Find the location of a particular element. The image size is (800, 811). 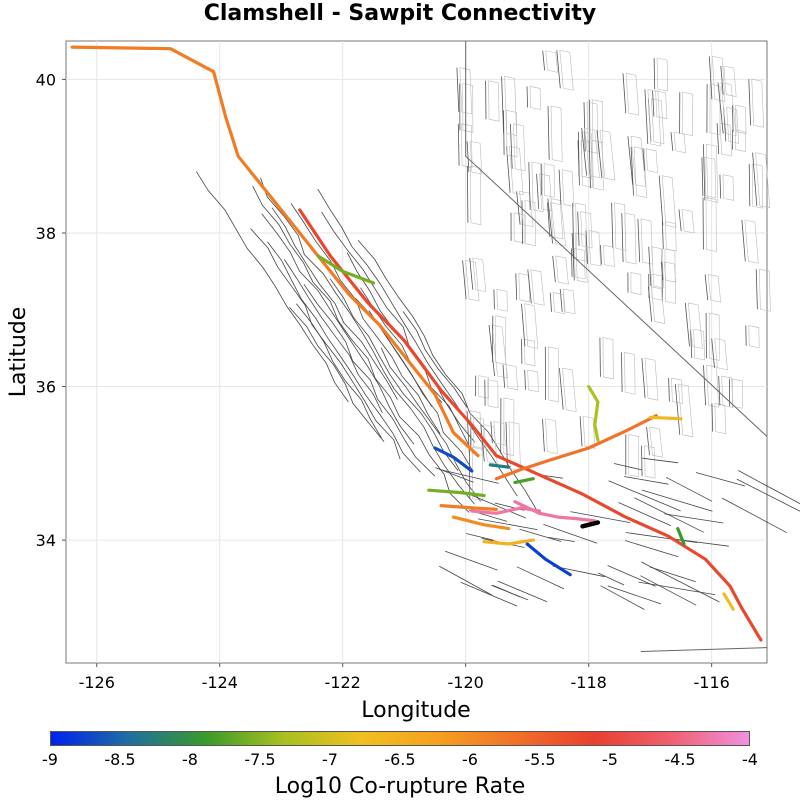

x-tick-label: -122 is located at coordinates (343, 682).